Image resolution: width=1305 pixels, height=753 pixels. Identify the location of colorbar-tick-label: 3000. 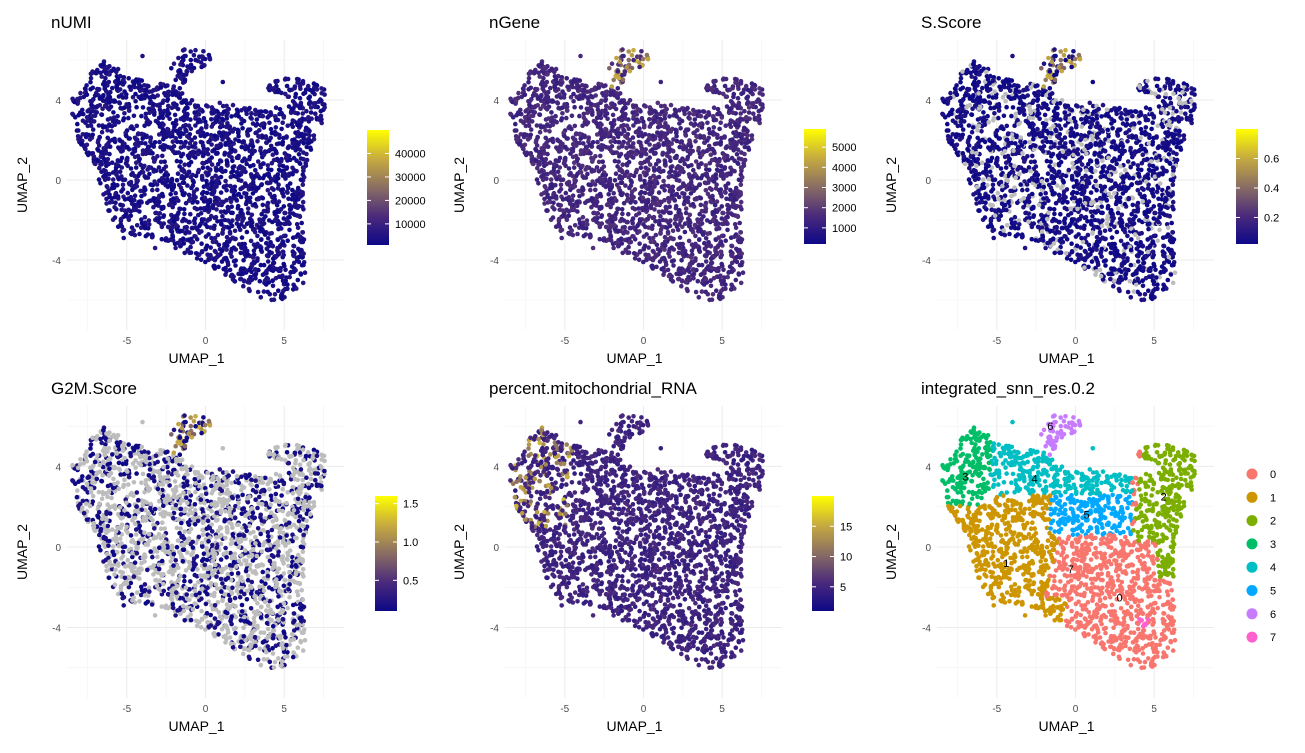
(844, 189).